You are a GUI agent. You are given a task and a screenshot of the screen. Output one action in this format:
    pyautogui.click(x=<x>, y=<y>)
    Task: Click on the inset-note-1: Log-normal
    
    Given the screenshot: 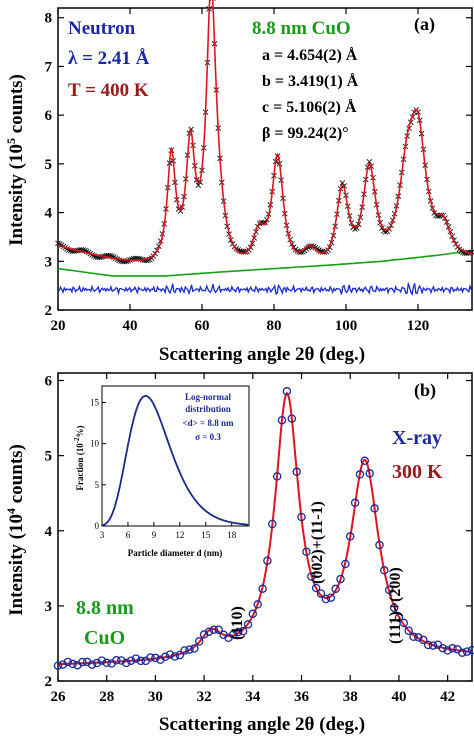 What is the action you would take?
    pyautogui.click(x=208, y=397)
    